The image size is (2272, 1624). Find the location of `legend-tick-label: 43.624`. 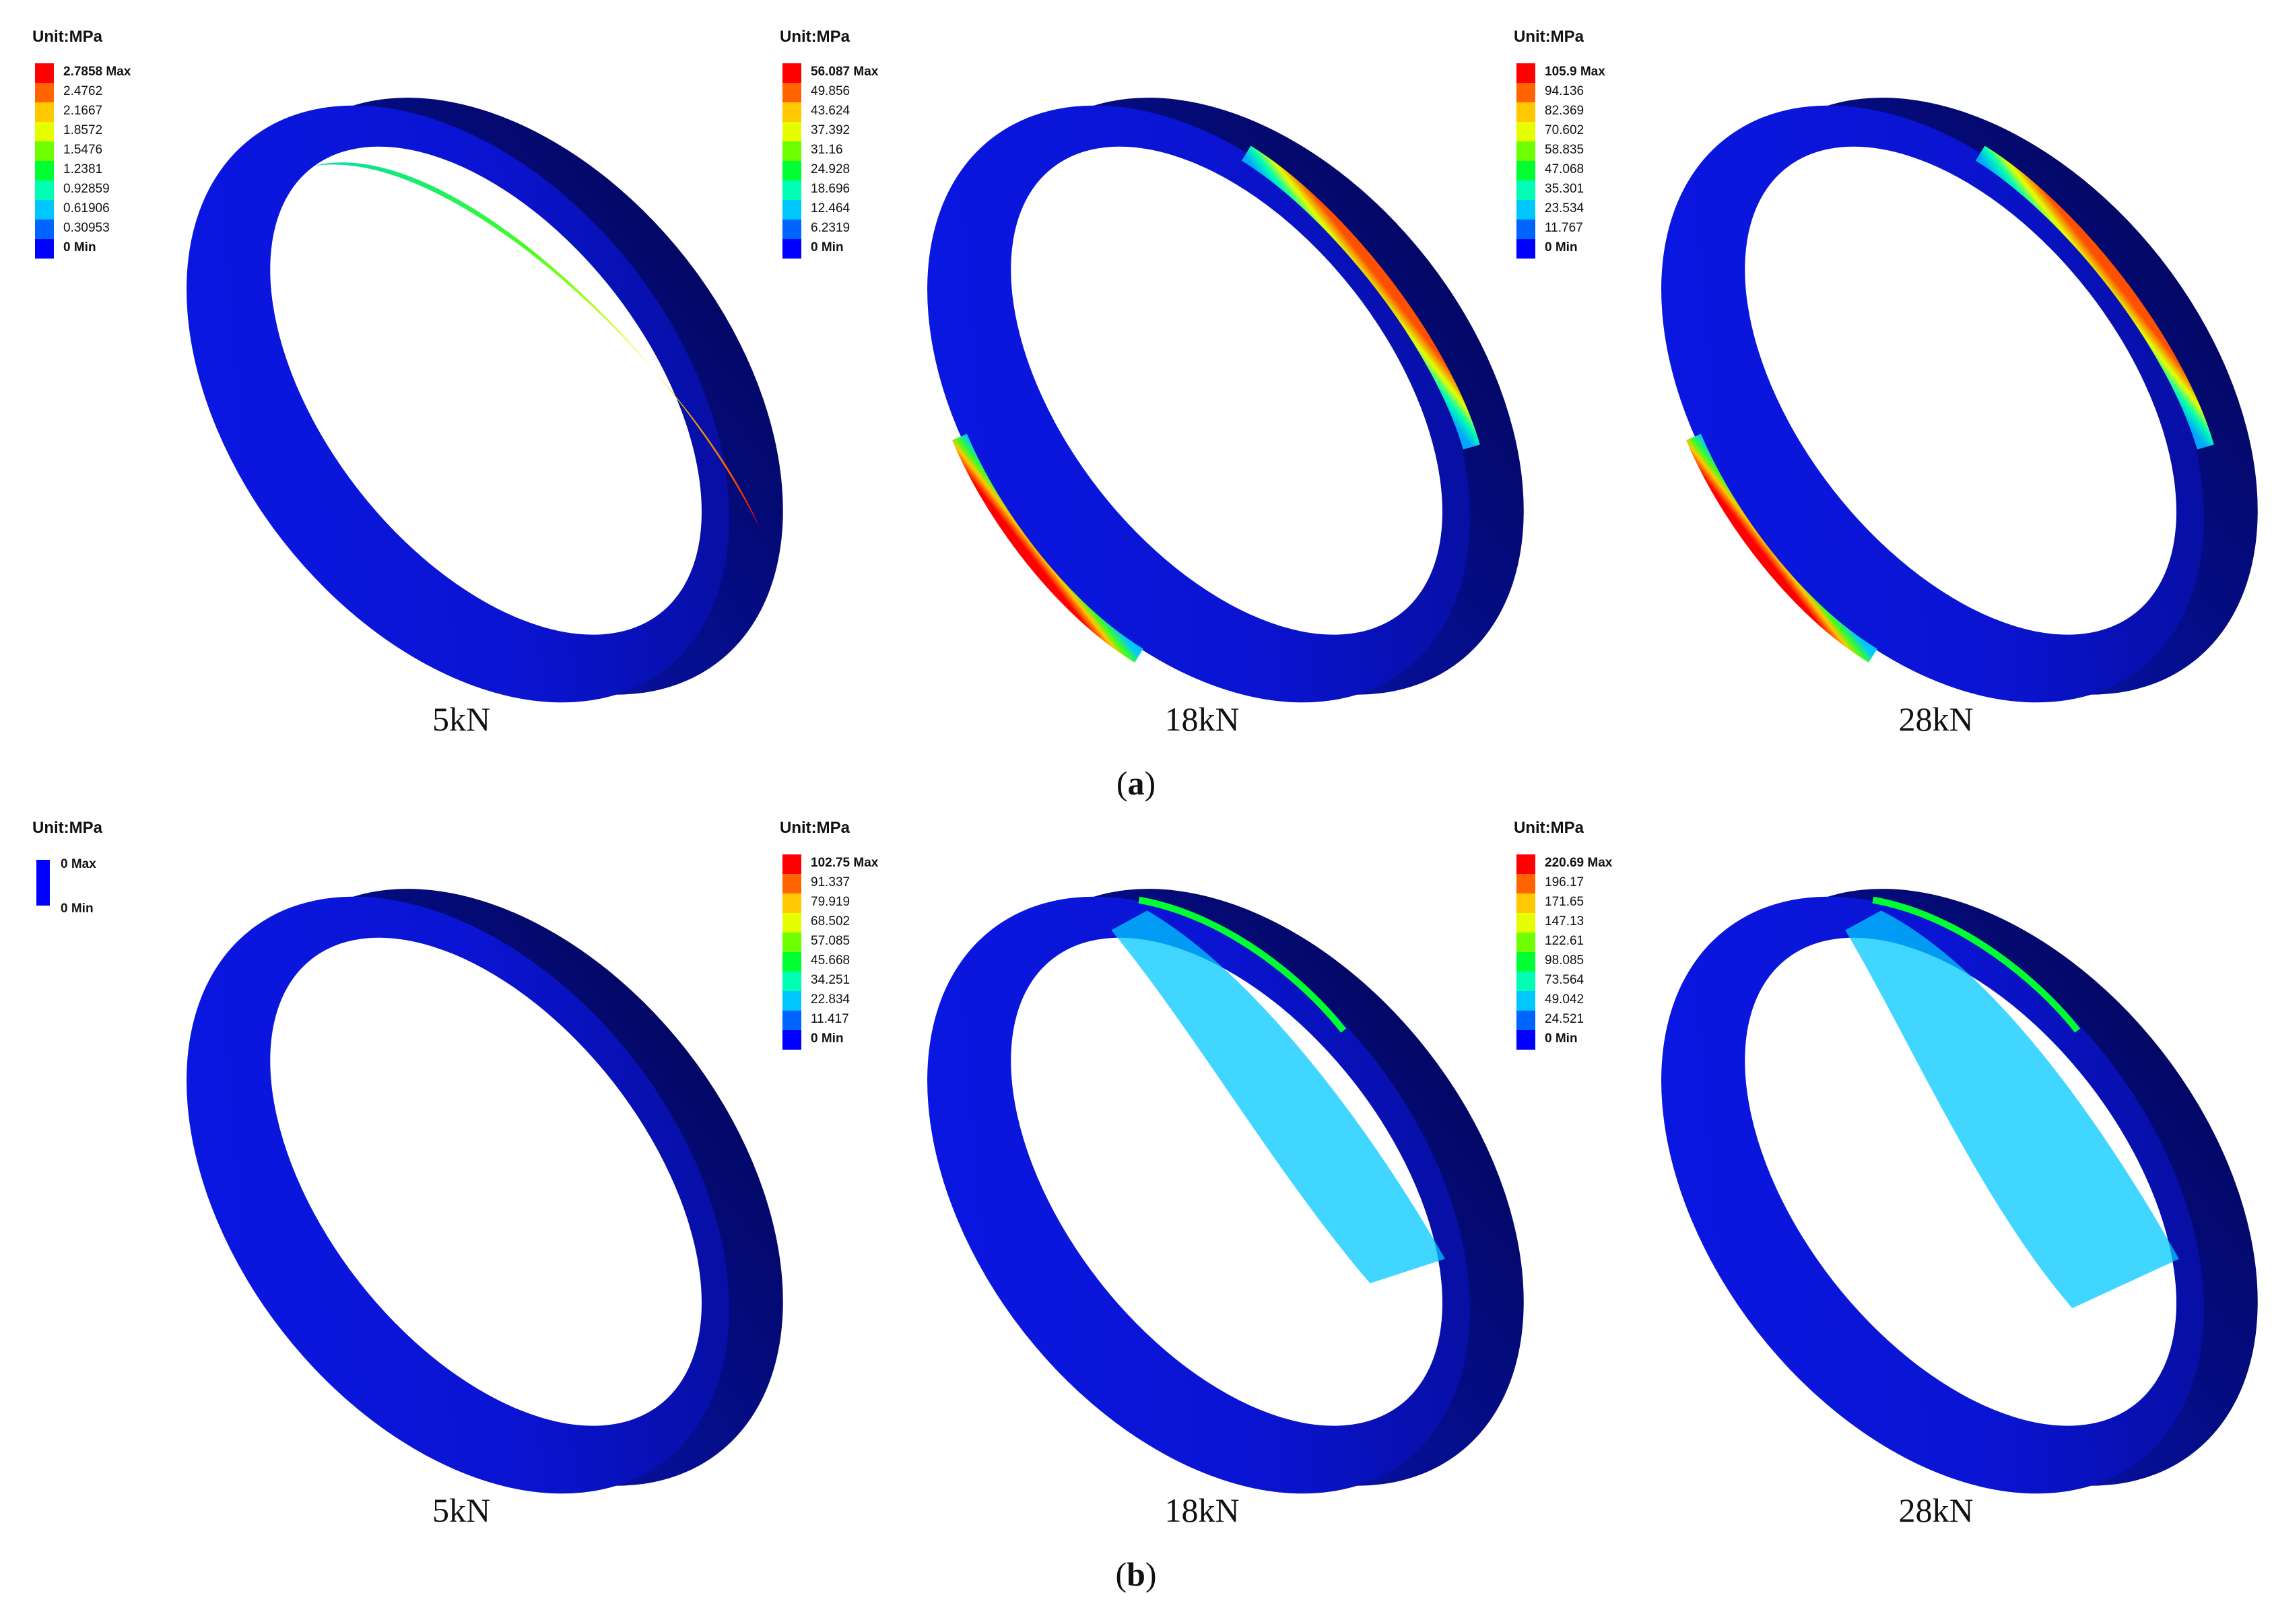

legend-tick-label: 43.624 is located at coordinates (831, 111).